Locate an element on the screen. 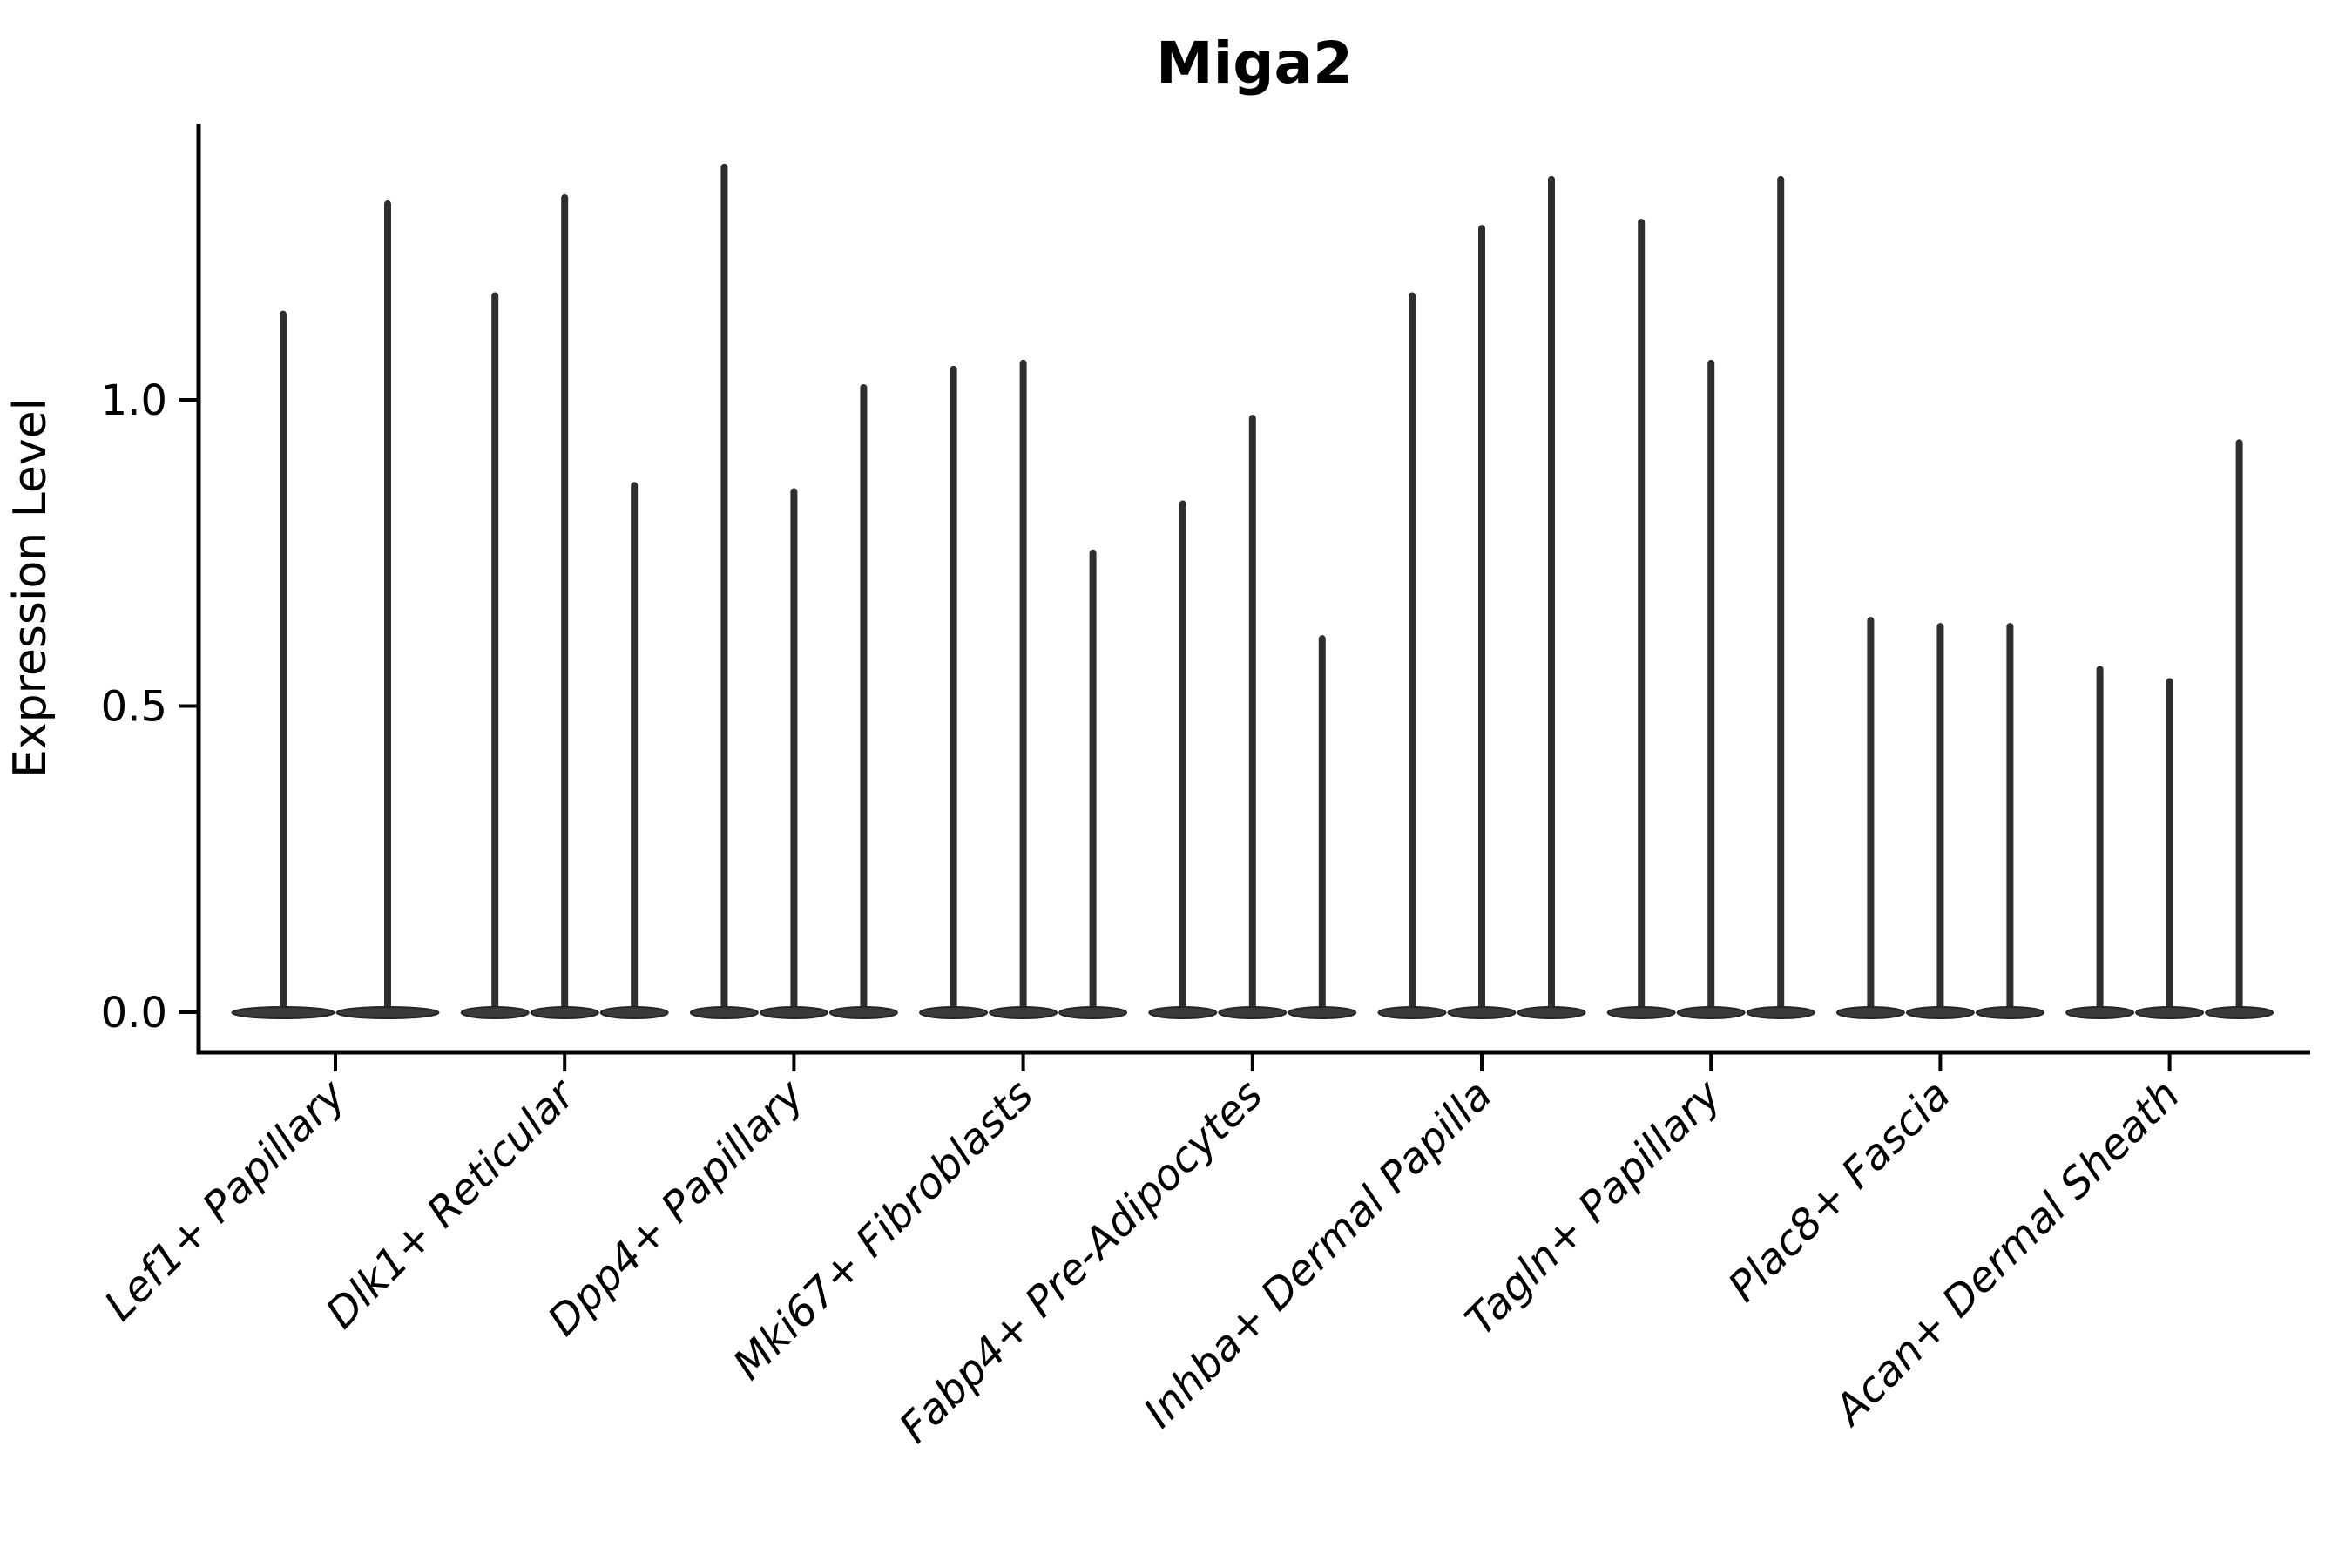 This screenshot has height=1568, width=2352. chart-title: Miga2 is located at coordinates (1254, 64).